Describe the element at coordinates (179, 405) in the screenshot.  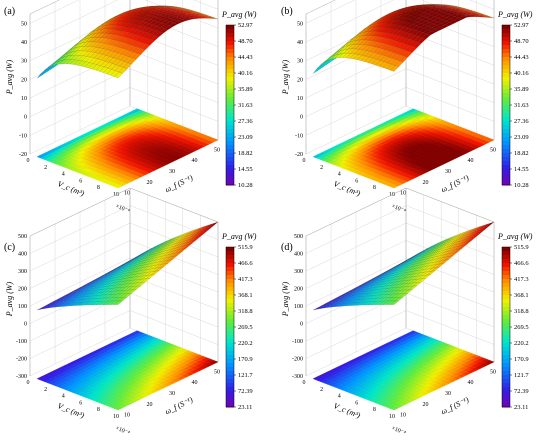
I see `y-axis-label: ω_f (S⁻¹)` at that location.